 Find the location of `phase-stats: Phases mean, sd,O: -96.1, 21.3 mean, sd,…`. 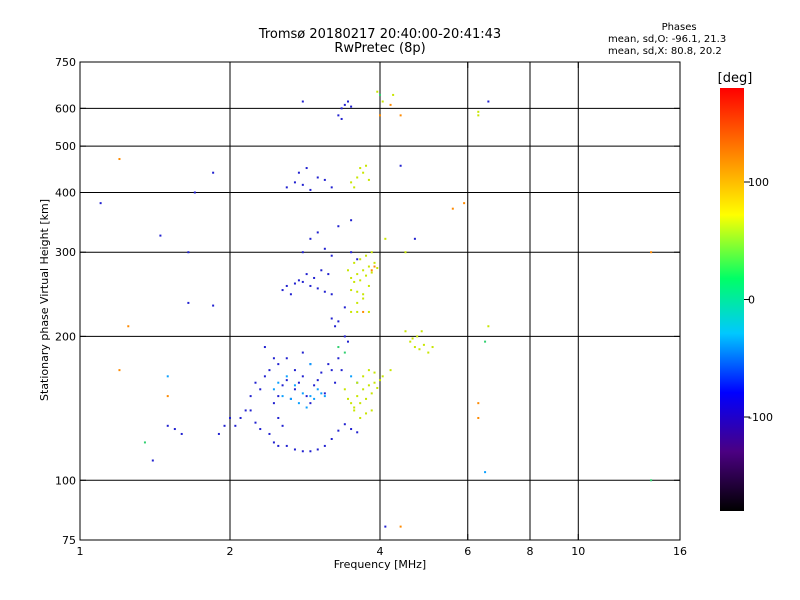

phase-stats: Phases mean, sd,O: -96.1, 21.3 mean, sd,… is located at coordinates (667, 40).